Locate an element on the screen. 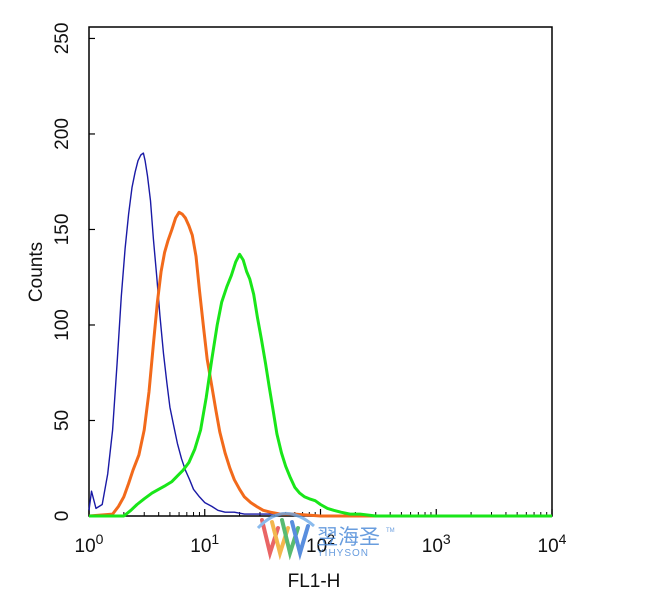  x-tick-label: 10³ is located at coordinates (436, 544).